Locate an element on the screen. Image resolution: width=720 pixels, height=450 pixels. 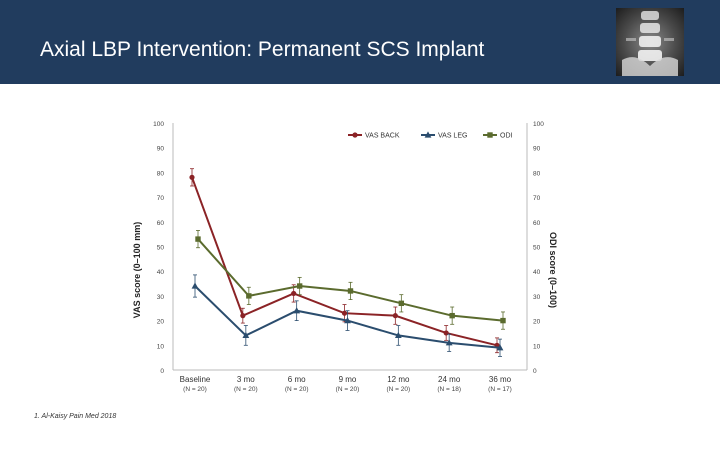
legend-item: VAS LEG is located at coordinates (444, 135).